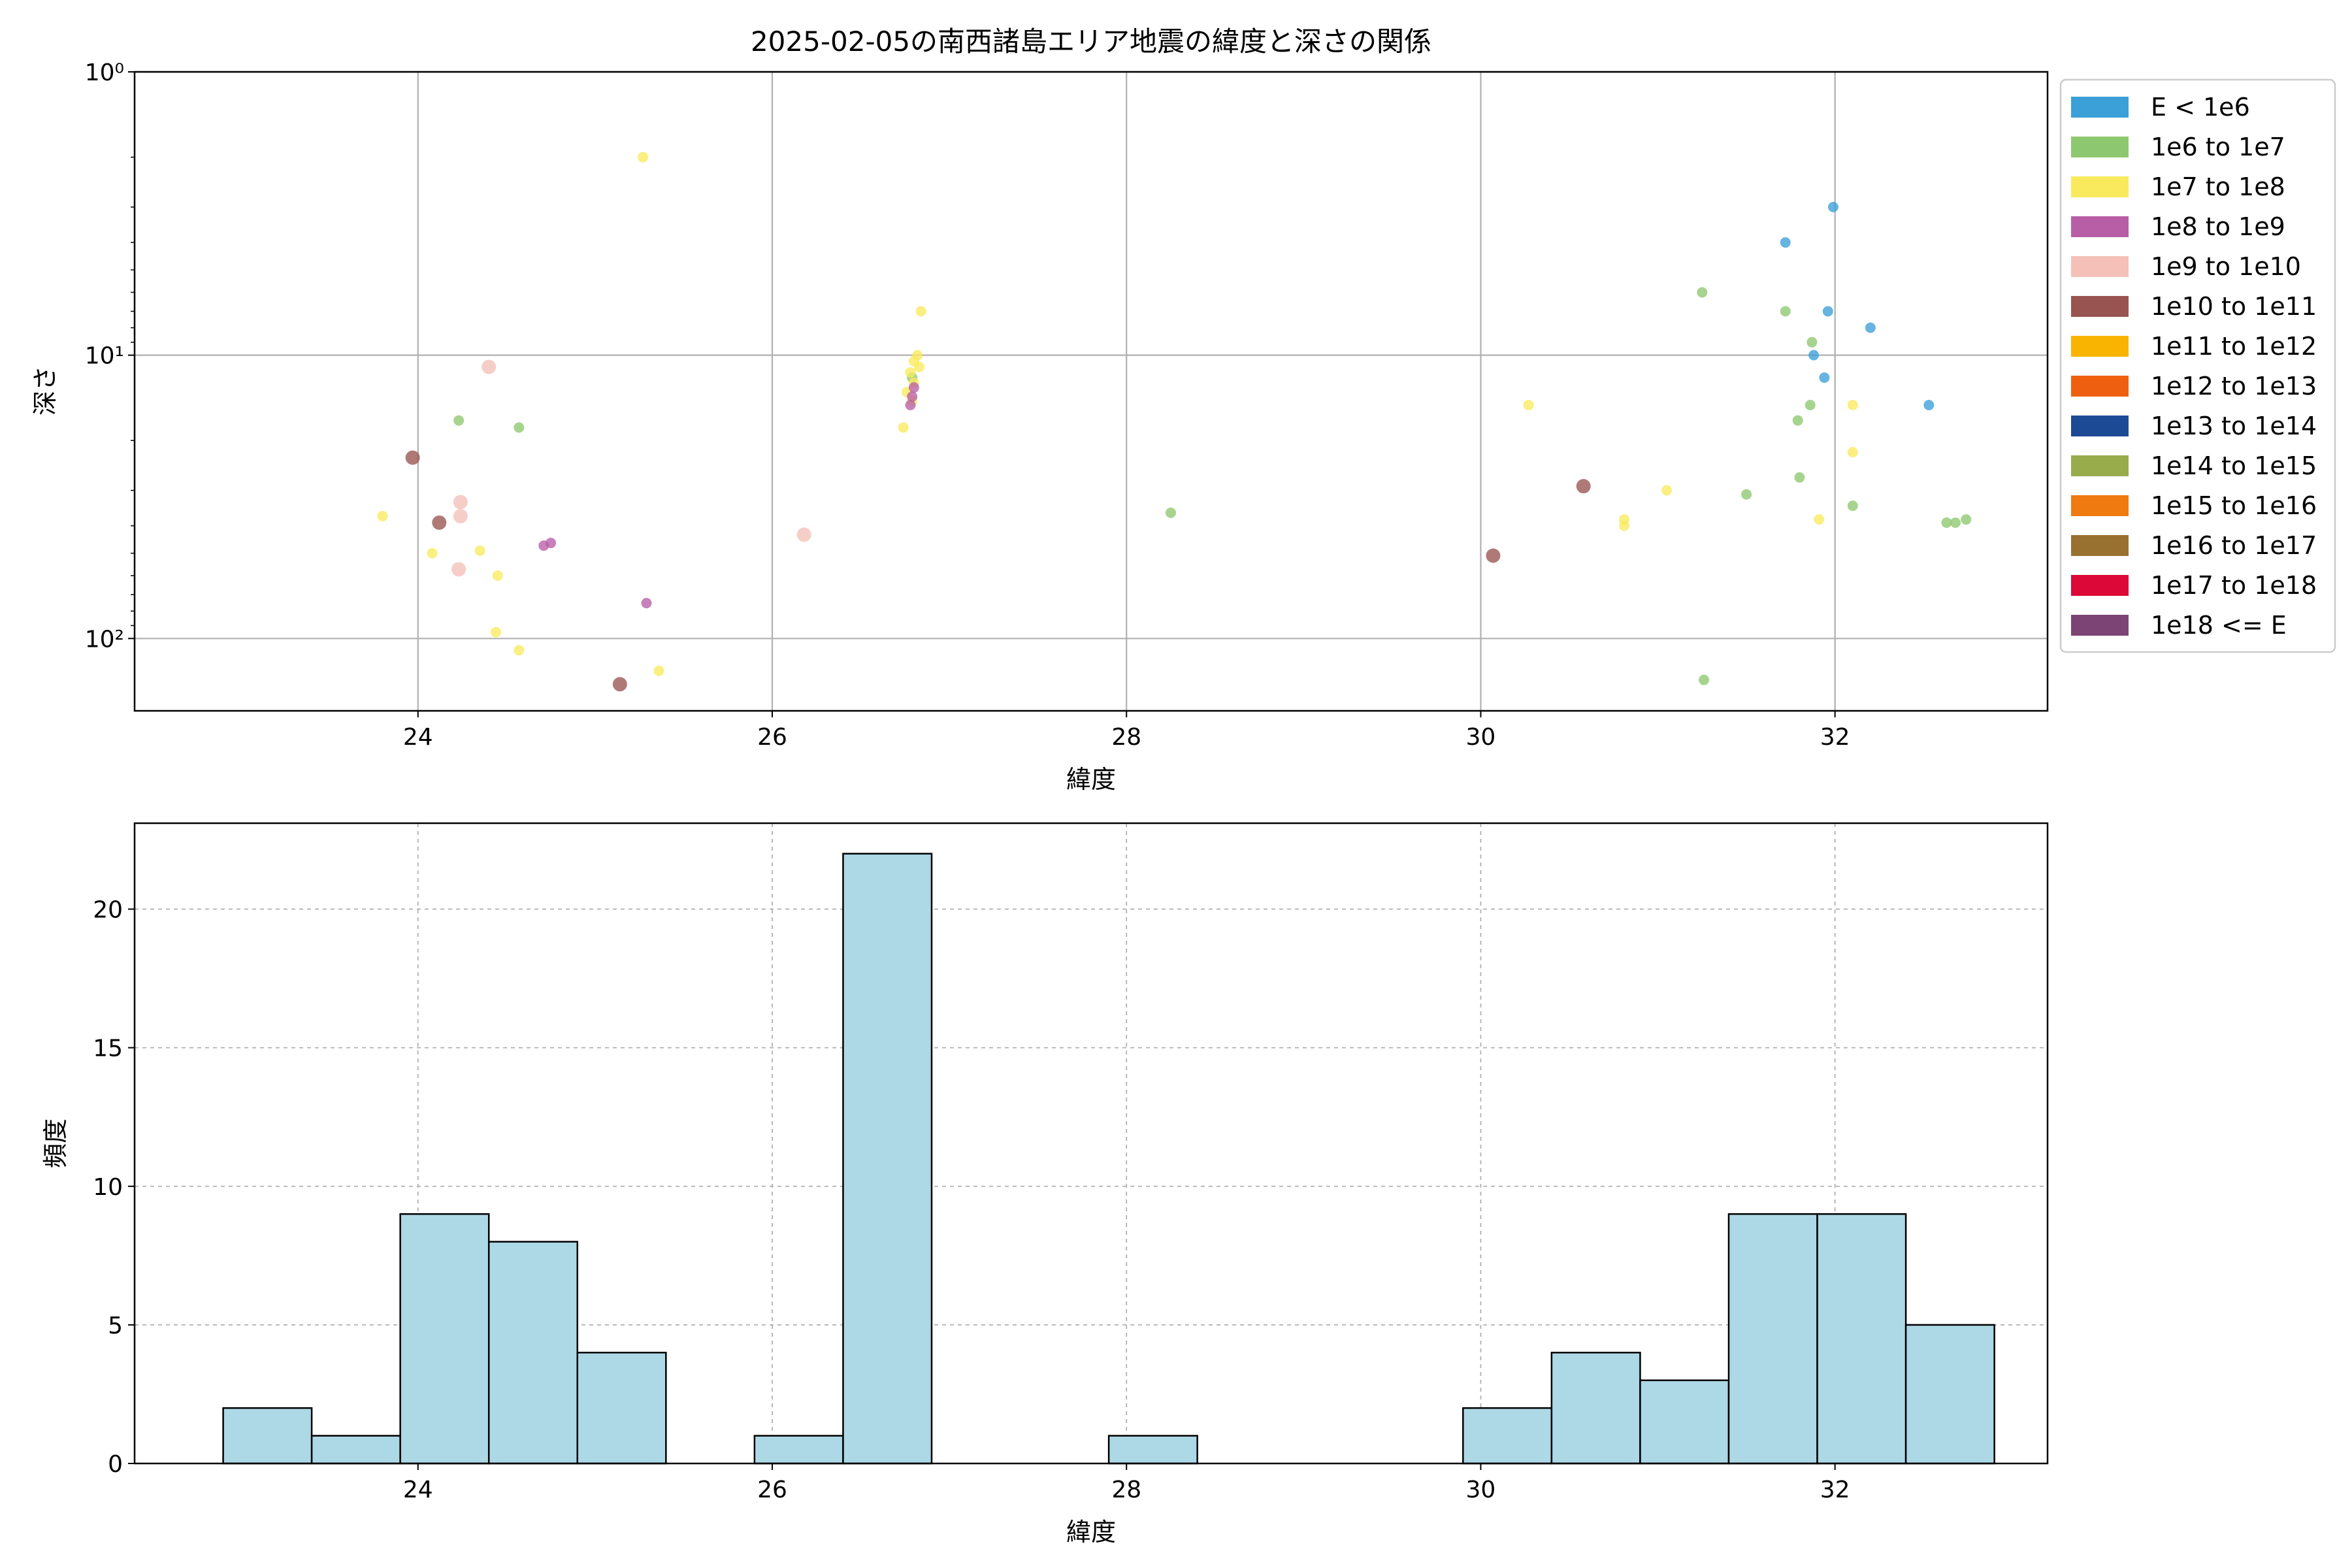 The image size is (2352, 1568). What do you see at coordinates (108, 1049) in the screenshot?
I see `y-tick-label: 15` at bounding box center [108, 1049].